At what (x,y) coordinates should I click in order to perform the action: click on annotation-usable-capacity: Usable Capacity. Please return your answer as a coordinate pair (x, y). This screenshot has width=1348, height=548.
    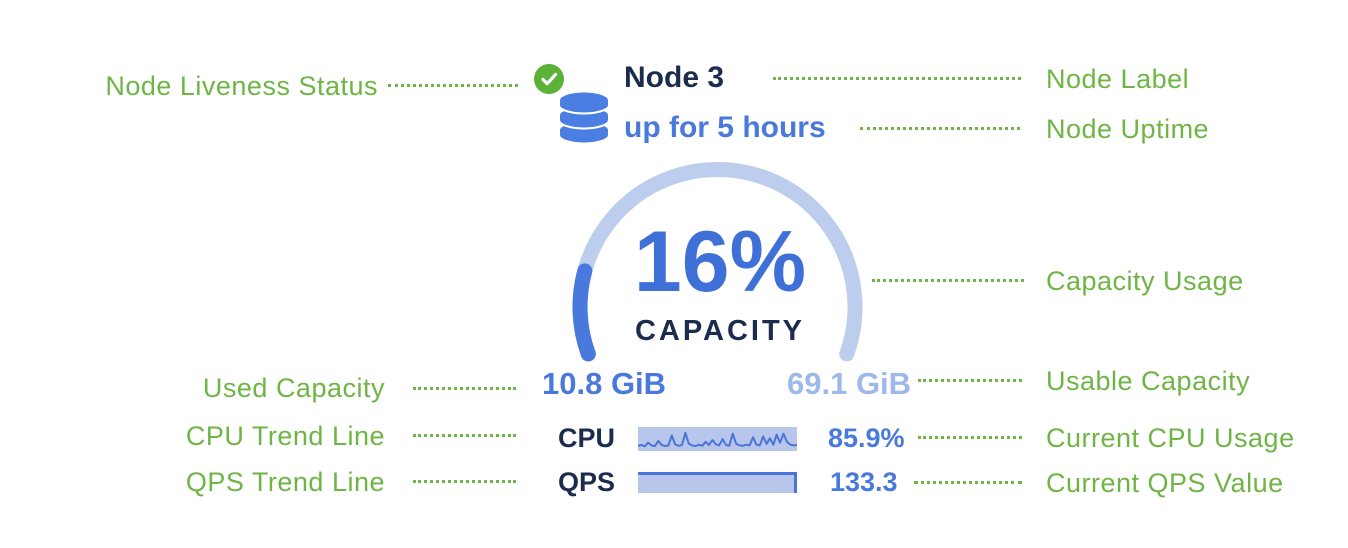
    Looking at the image, I should click on (1148, 381).